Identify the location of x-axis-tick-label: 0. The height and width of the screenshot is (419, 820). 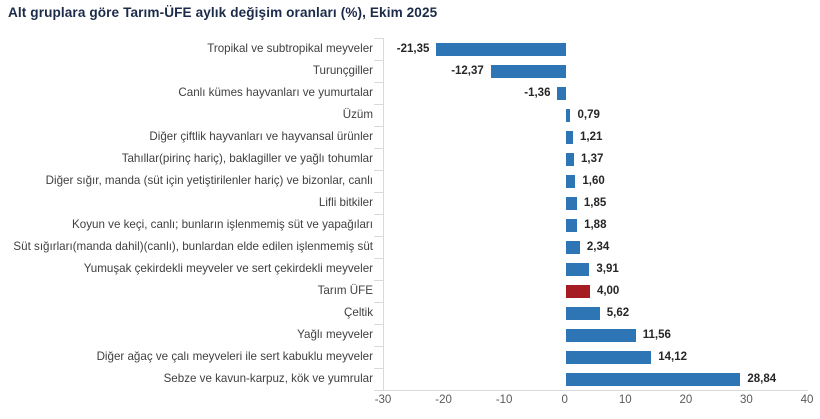
(564, 400).